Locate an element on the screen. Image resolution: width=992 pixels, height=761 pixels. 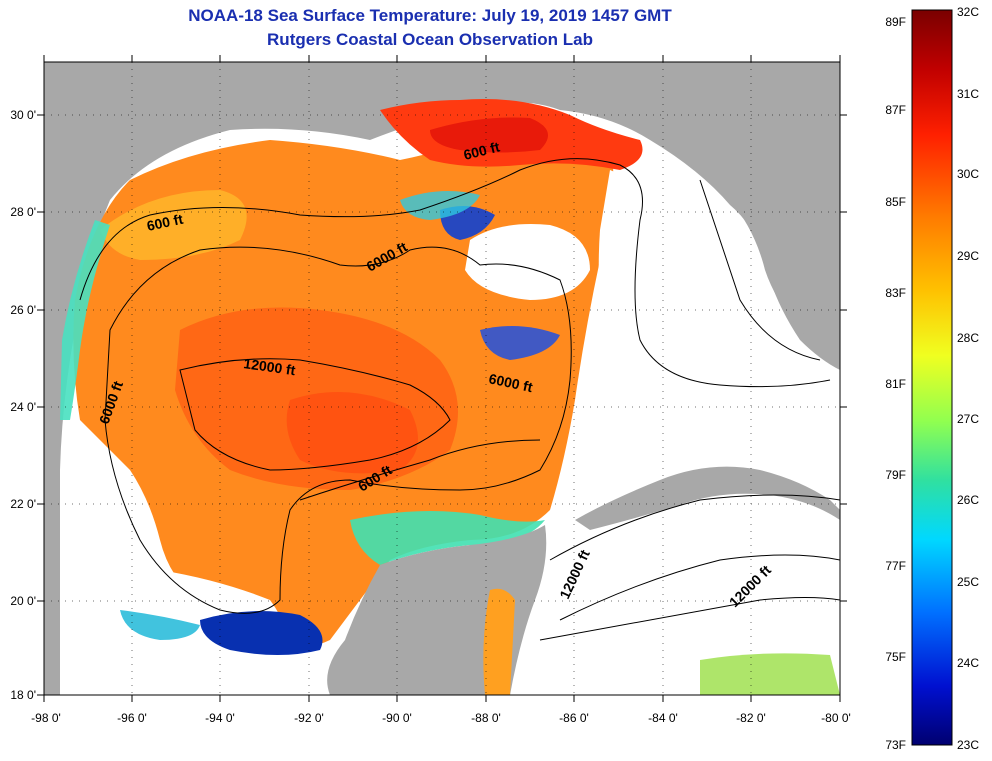
x-tick-label: -82 0' is located at coordinates (751, 718).